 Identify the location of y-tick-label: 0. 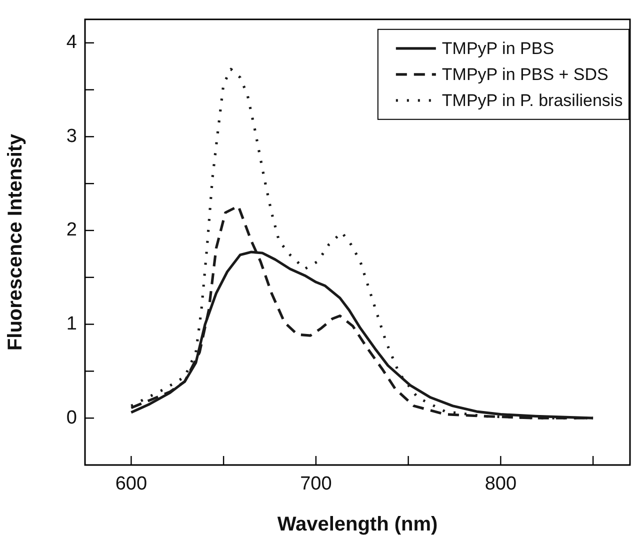
(71, 417).